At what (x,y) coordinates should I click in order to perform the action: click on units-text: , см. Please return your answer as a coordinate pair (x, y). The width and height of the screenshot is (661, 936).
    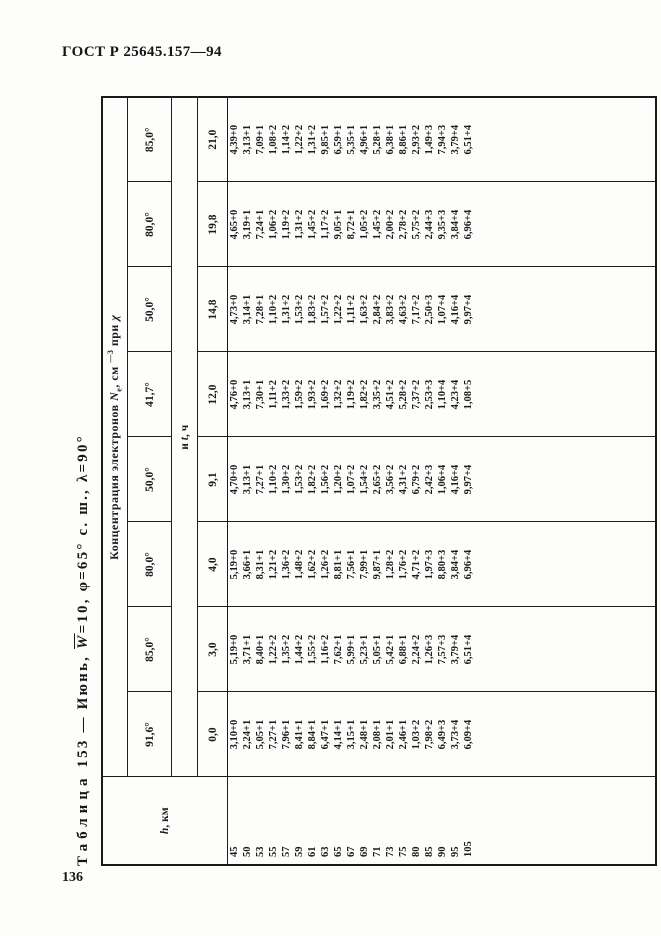
    Looking at the image, I should click on (114, 375).